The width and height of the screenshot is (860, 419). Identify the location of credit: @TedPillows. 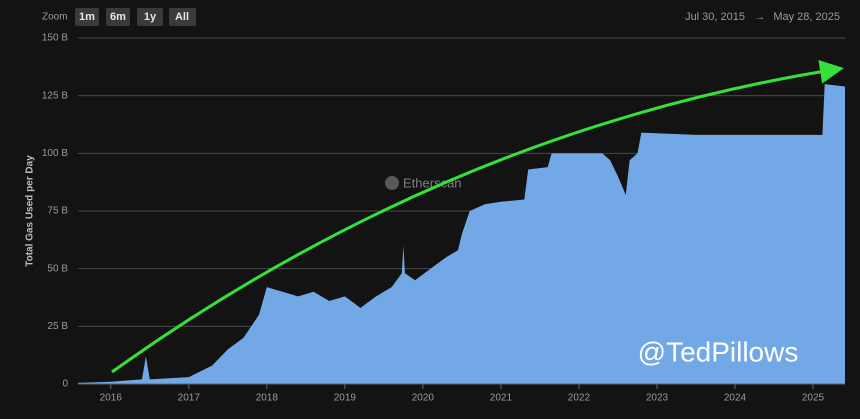
(718, 351).